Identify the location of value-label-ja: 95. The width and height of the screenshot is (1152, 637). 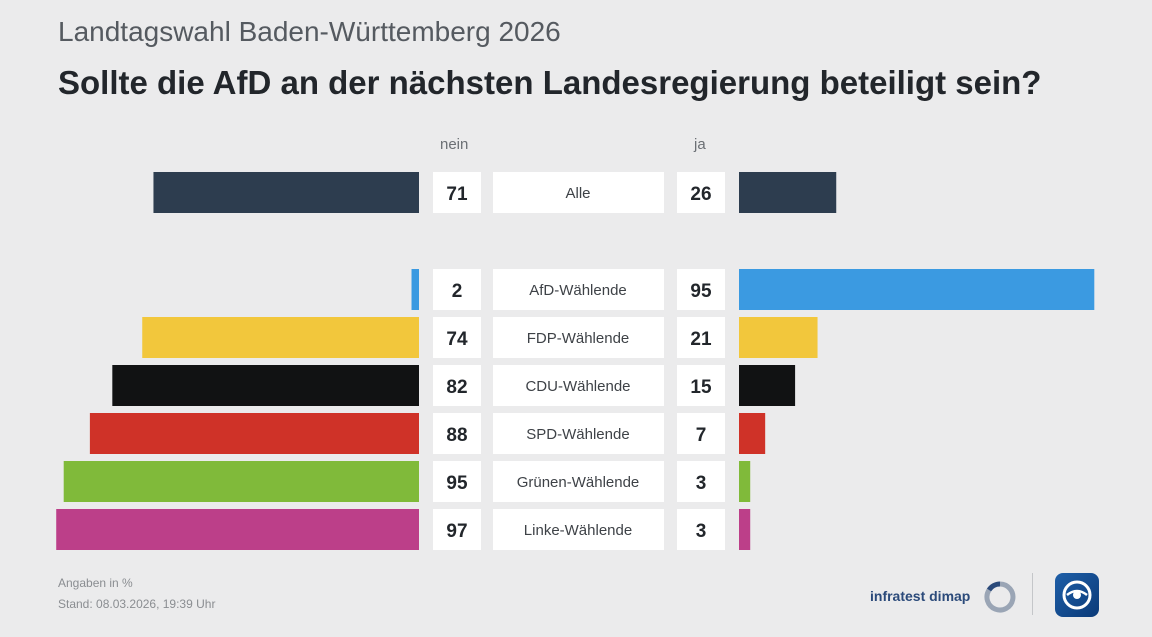
(701, 291).